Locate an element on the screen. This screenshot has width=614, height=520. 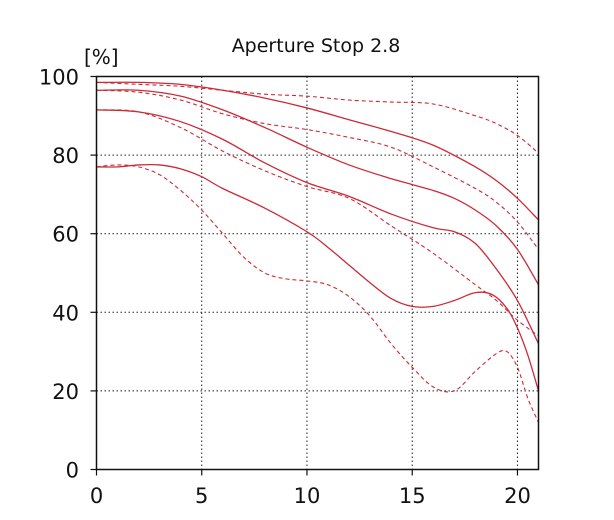
x-tick-label: 0 is located at coordinates (96, 496).